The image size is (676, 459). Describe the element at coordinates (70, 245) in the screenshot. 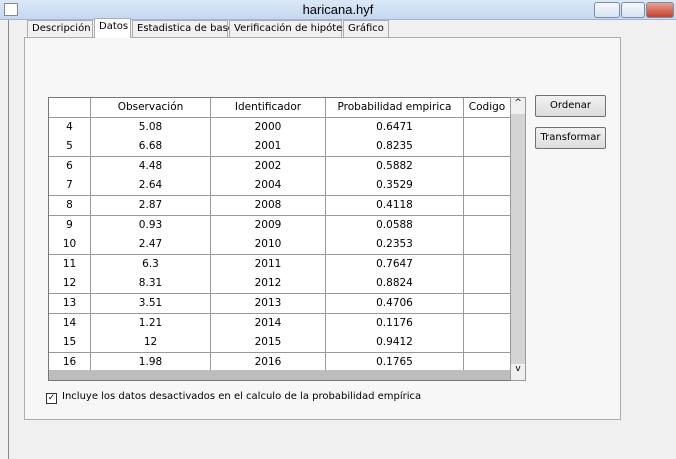

I see `row-index: 10` at that location.